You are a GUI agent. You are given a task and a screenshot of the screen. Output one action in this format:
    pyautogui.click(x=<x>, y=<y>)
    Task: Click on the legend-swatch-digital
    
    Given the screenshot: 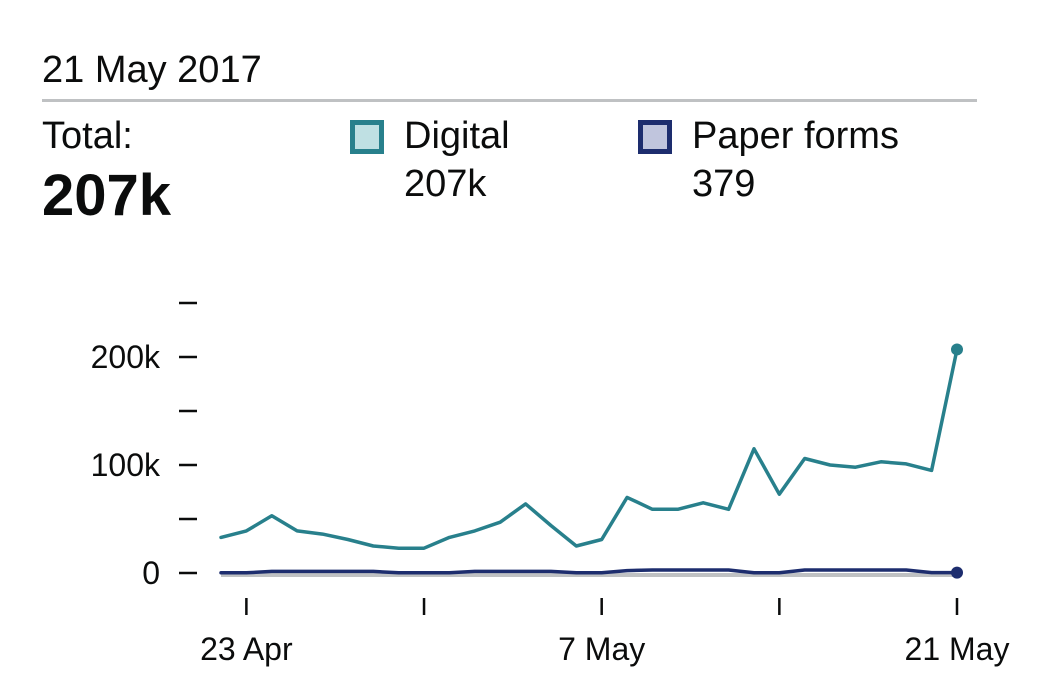 What is the action you would take?
    pyautogui.click(x=367, y=137)
    